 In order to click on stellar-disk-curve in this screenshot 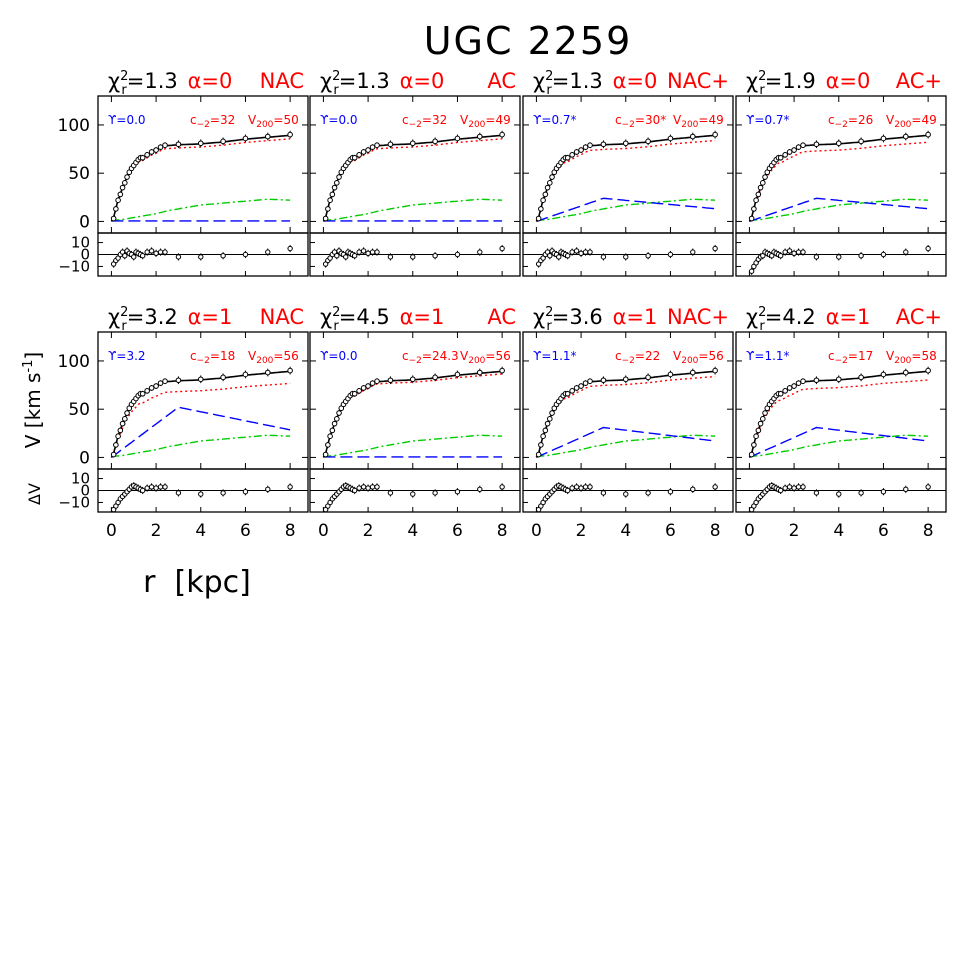, I will do `click(626, 442)`.